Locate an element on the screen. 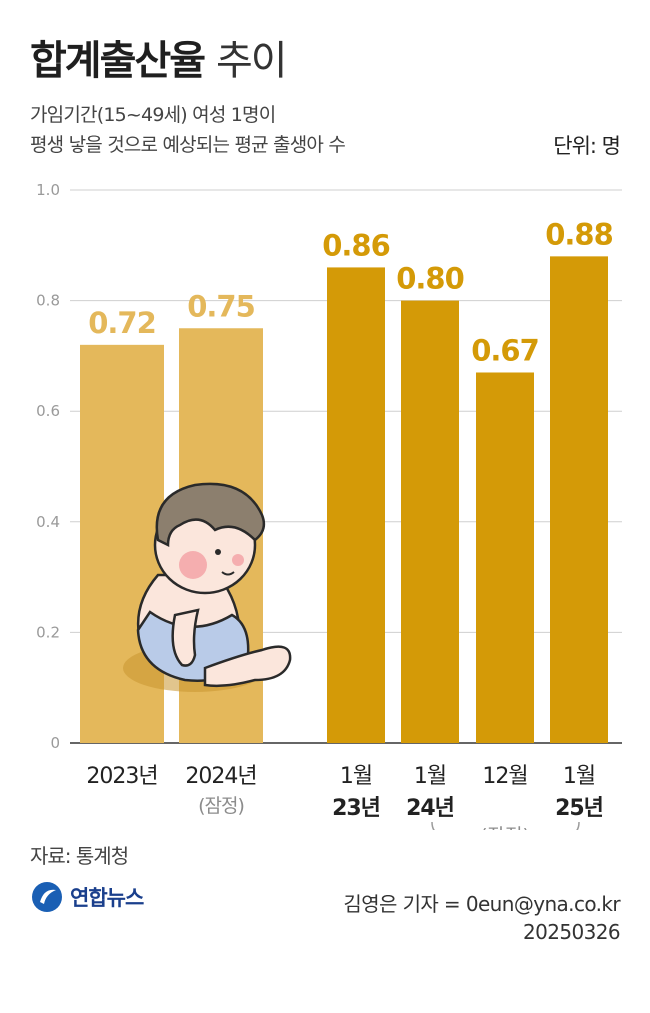 Image resolution: width=650 pixels, height=1013 pixels. provisional-bracket is located at coordinates (505, 825).